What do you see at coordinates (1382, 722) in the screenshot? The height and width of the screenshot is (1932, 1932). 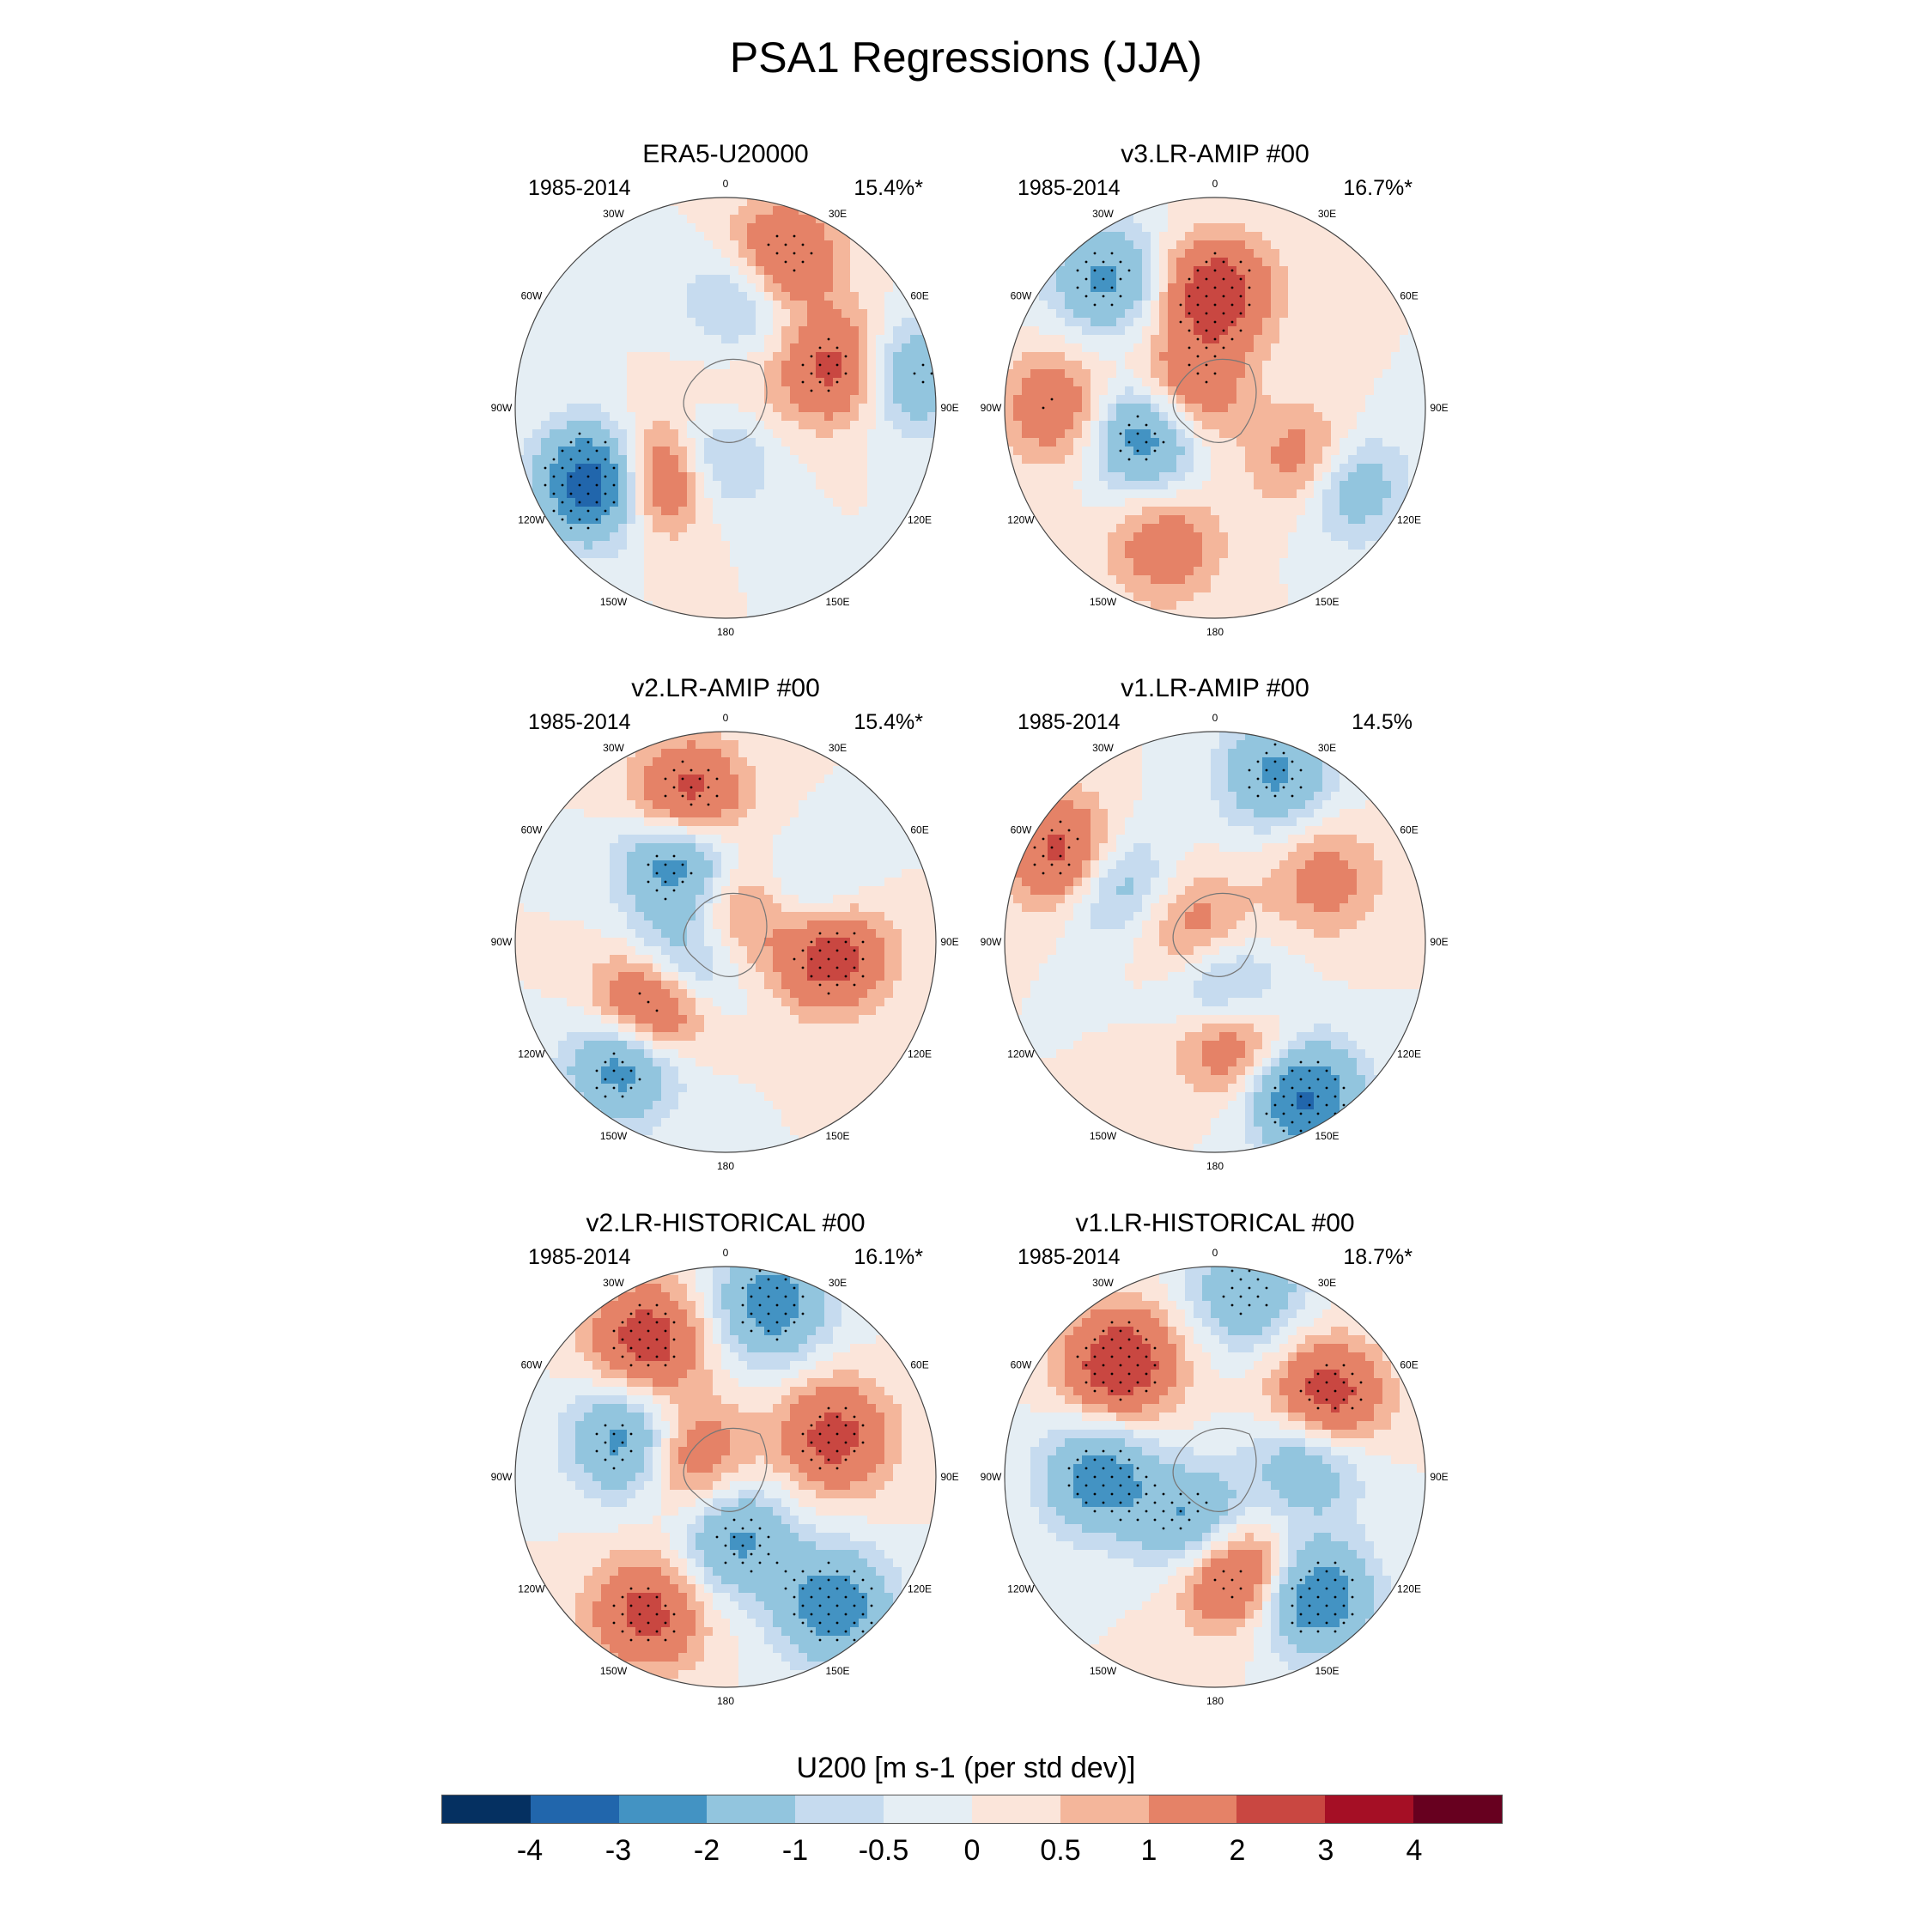 I see `variance-percent: 14.5%` at bounding box center [1382, 722].